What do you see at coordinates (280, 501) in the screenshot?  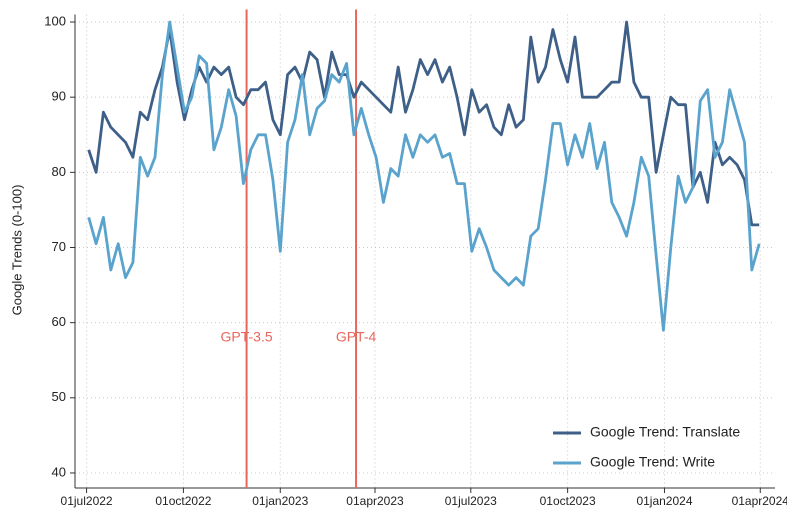 I see `x-tick-label: 01jan2023` at bounding box center [280, 501].